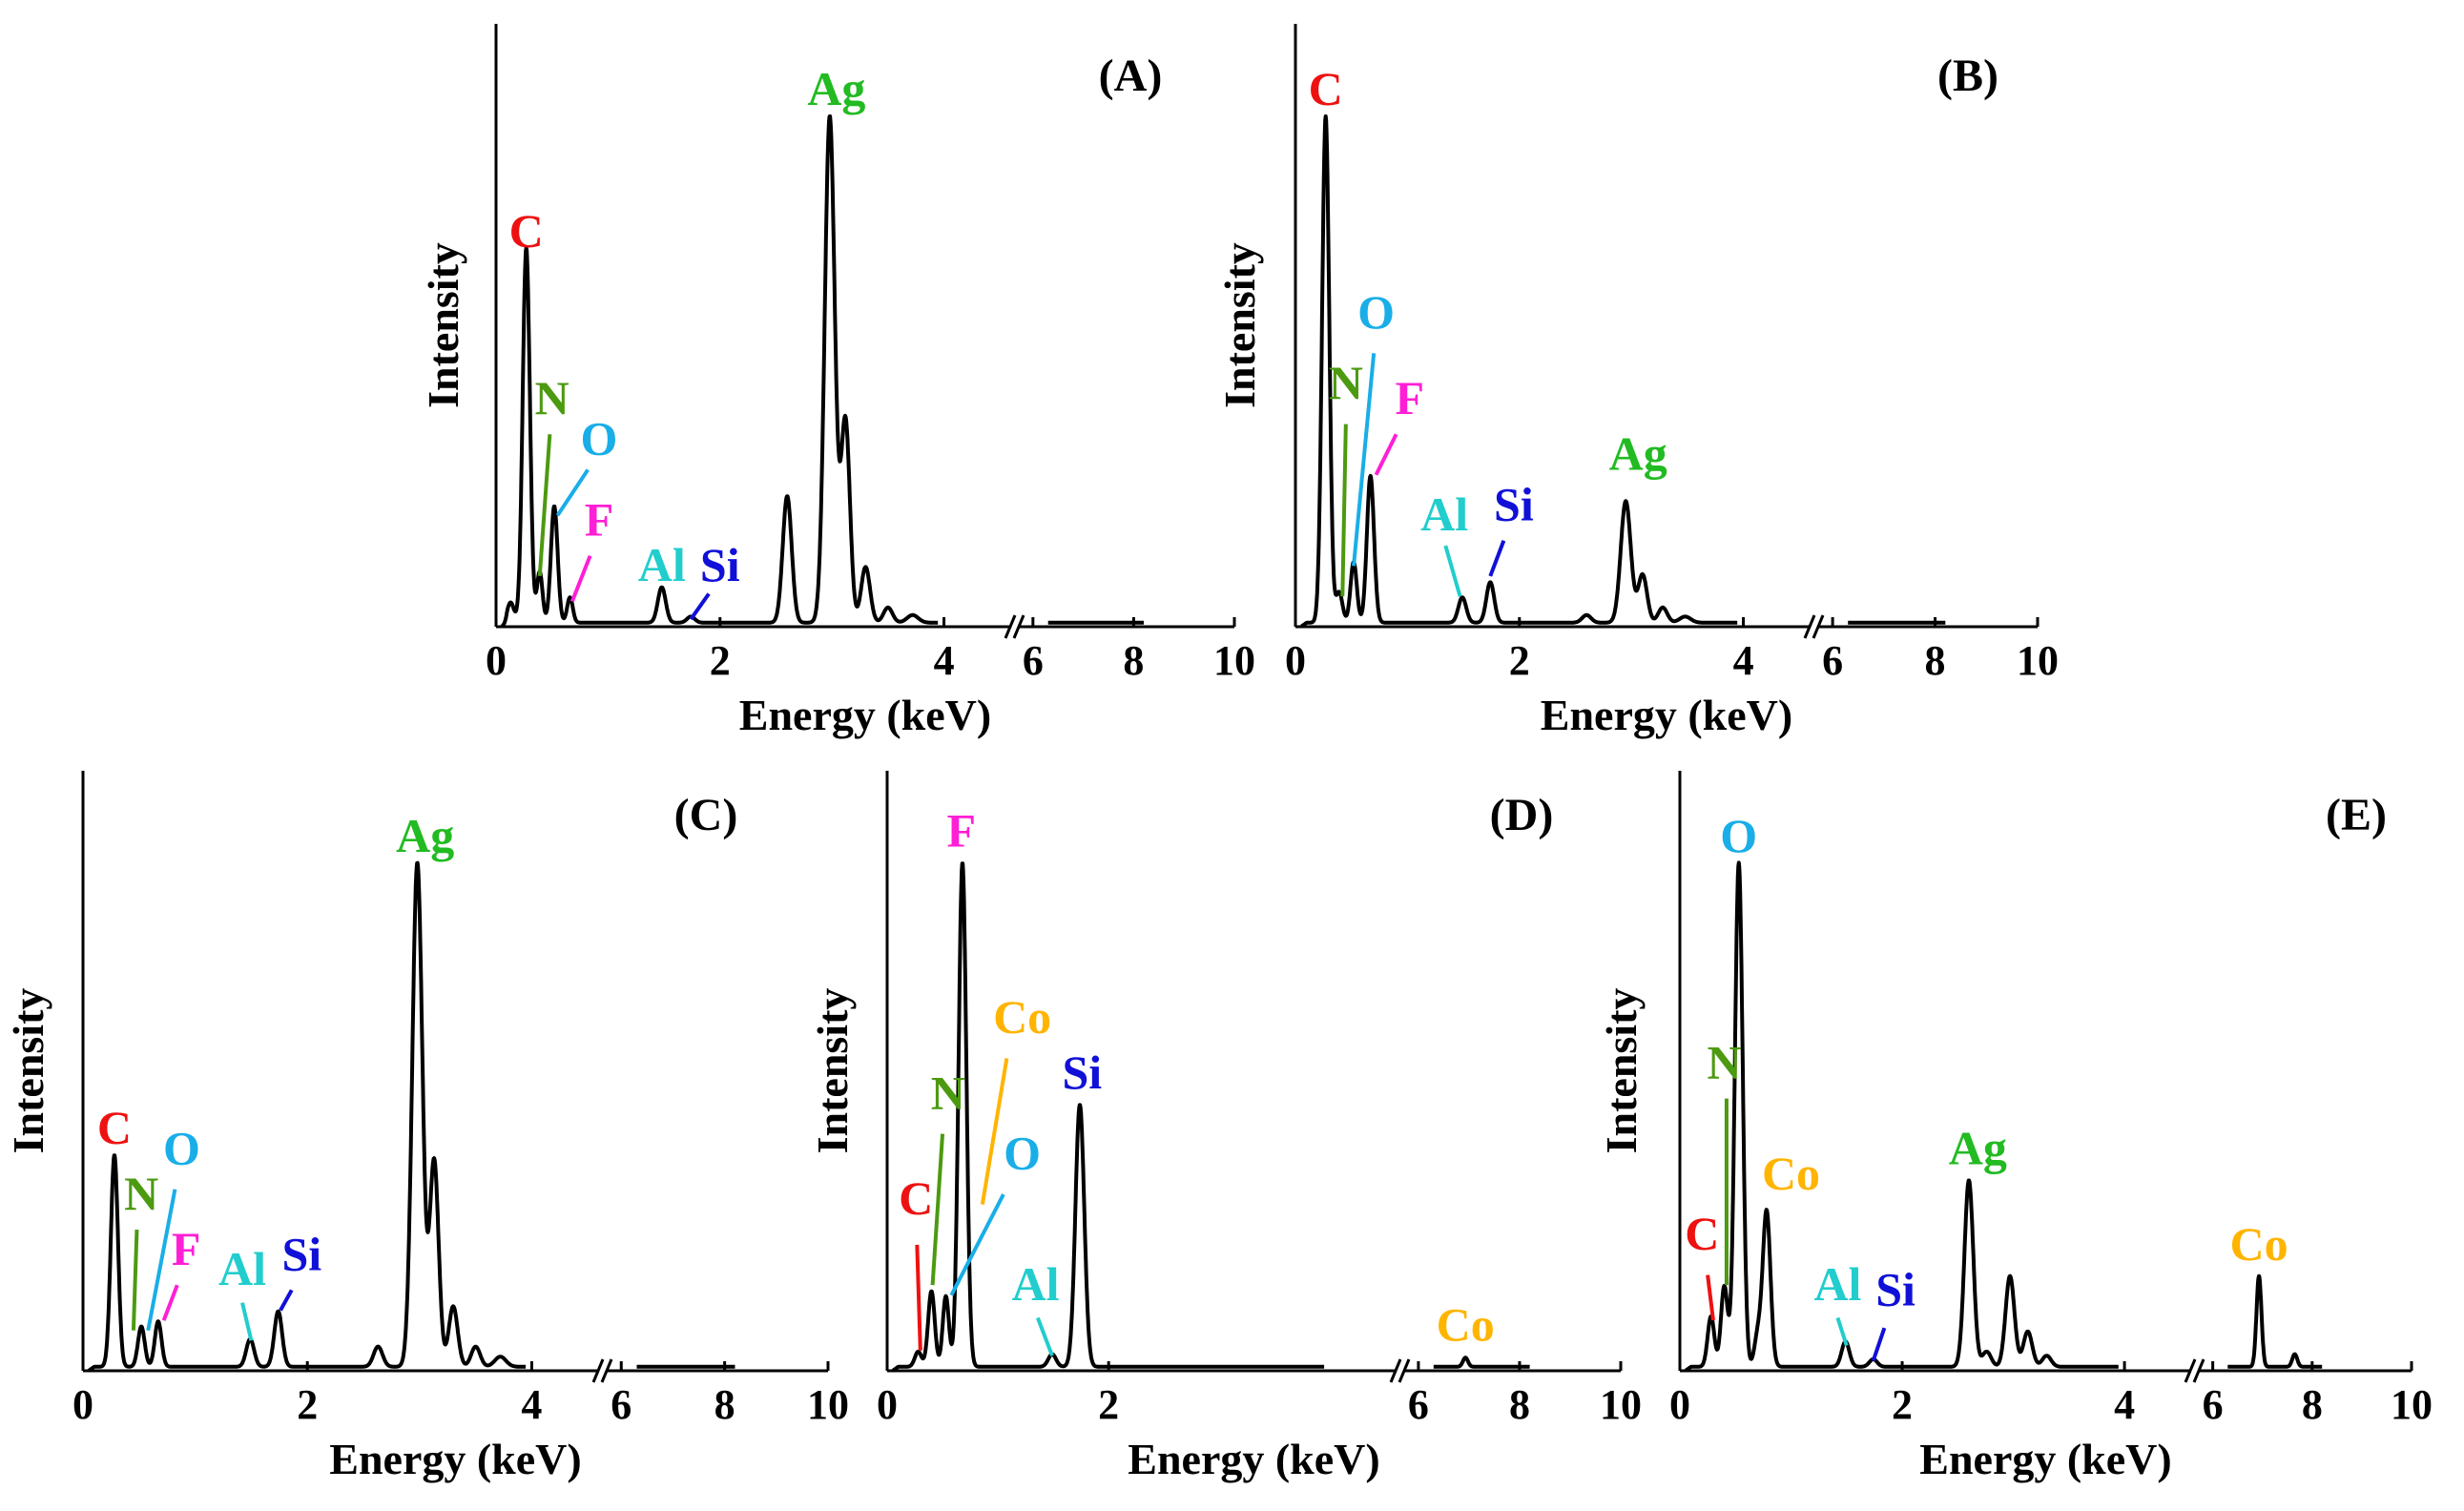 This screenshot has width=2464, height=1511. Describe the element at coordinates (706, 815) in the screenshot. I see `panel-label: (C)` at that location.